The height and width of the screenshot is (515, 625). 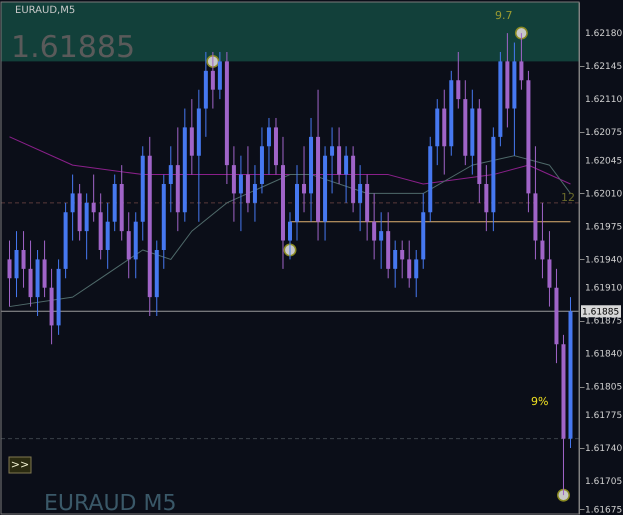 I want to click on y-tick-label: 1.62010, so click(x=603, y=194).